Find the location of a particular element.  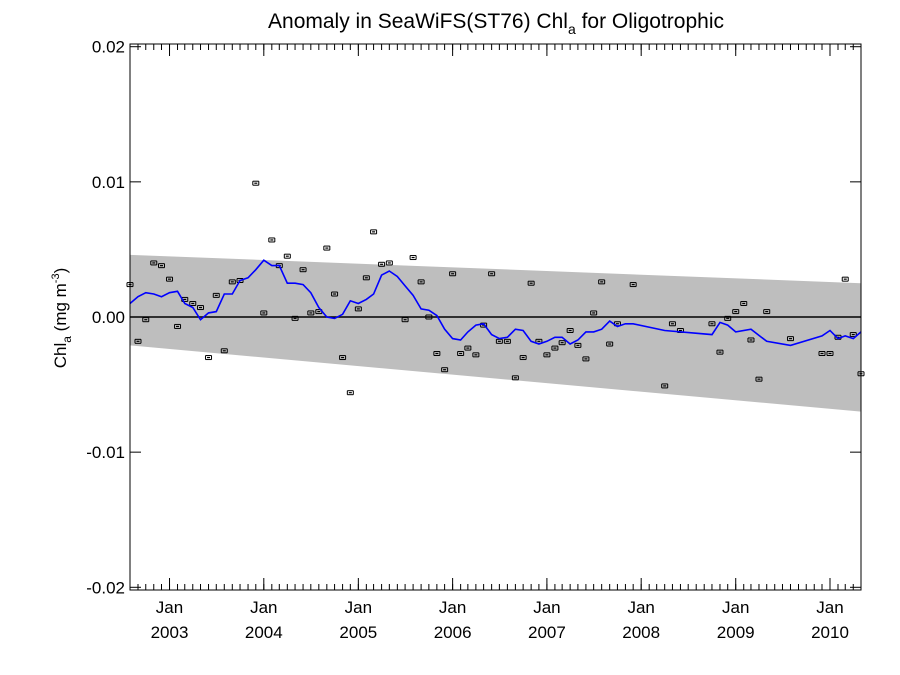

y-axis-label-superscript: -3 is located at coordinates (56, 278).